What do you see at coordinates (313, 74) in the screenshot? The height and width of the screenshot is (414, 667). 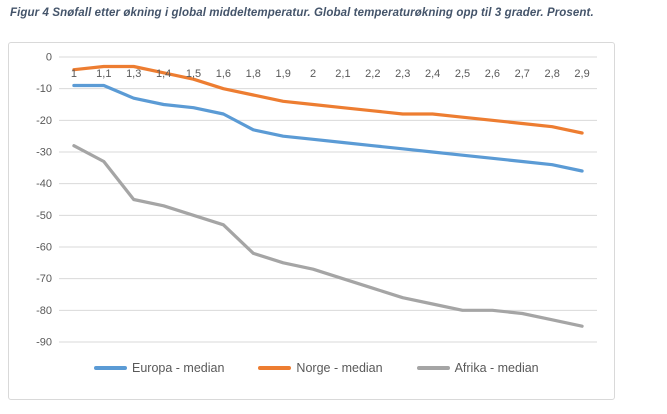 I see `x-axis-label: 2` at bounding box center [313, 74].